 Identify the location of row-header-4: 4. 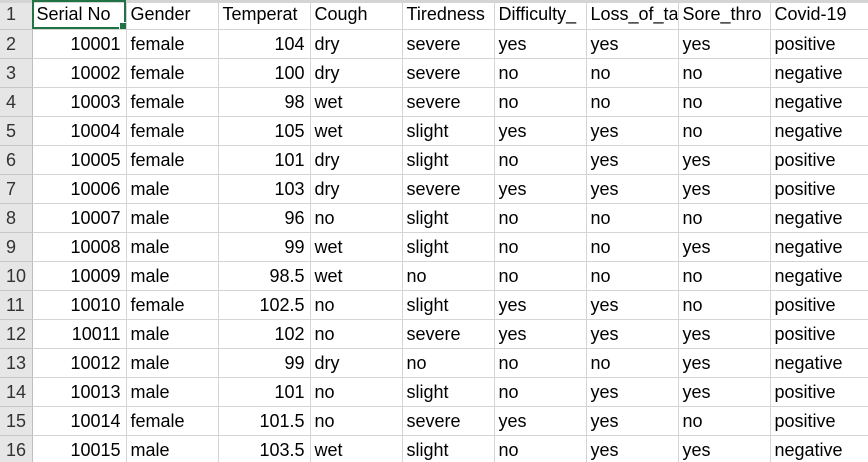
(16, 102).